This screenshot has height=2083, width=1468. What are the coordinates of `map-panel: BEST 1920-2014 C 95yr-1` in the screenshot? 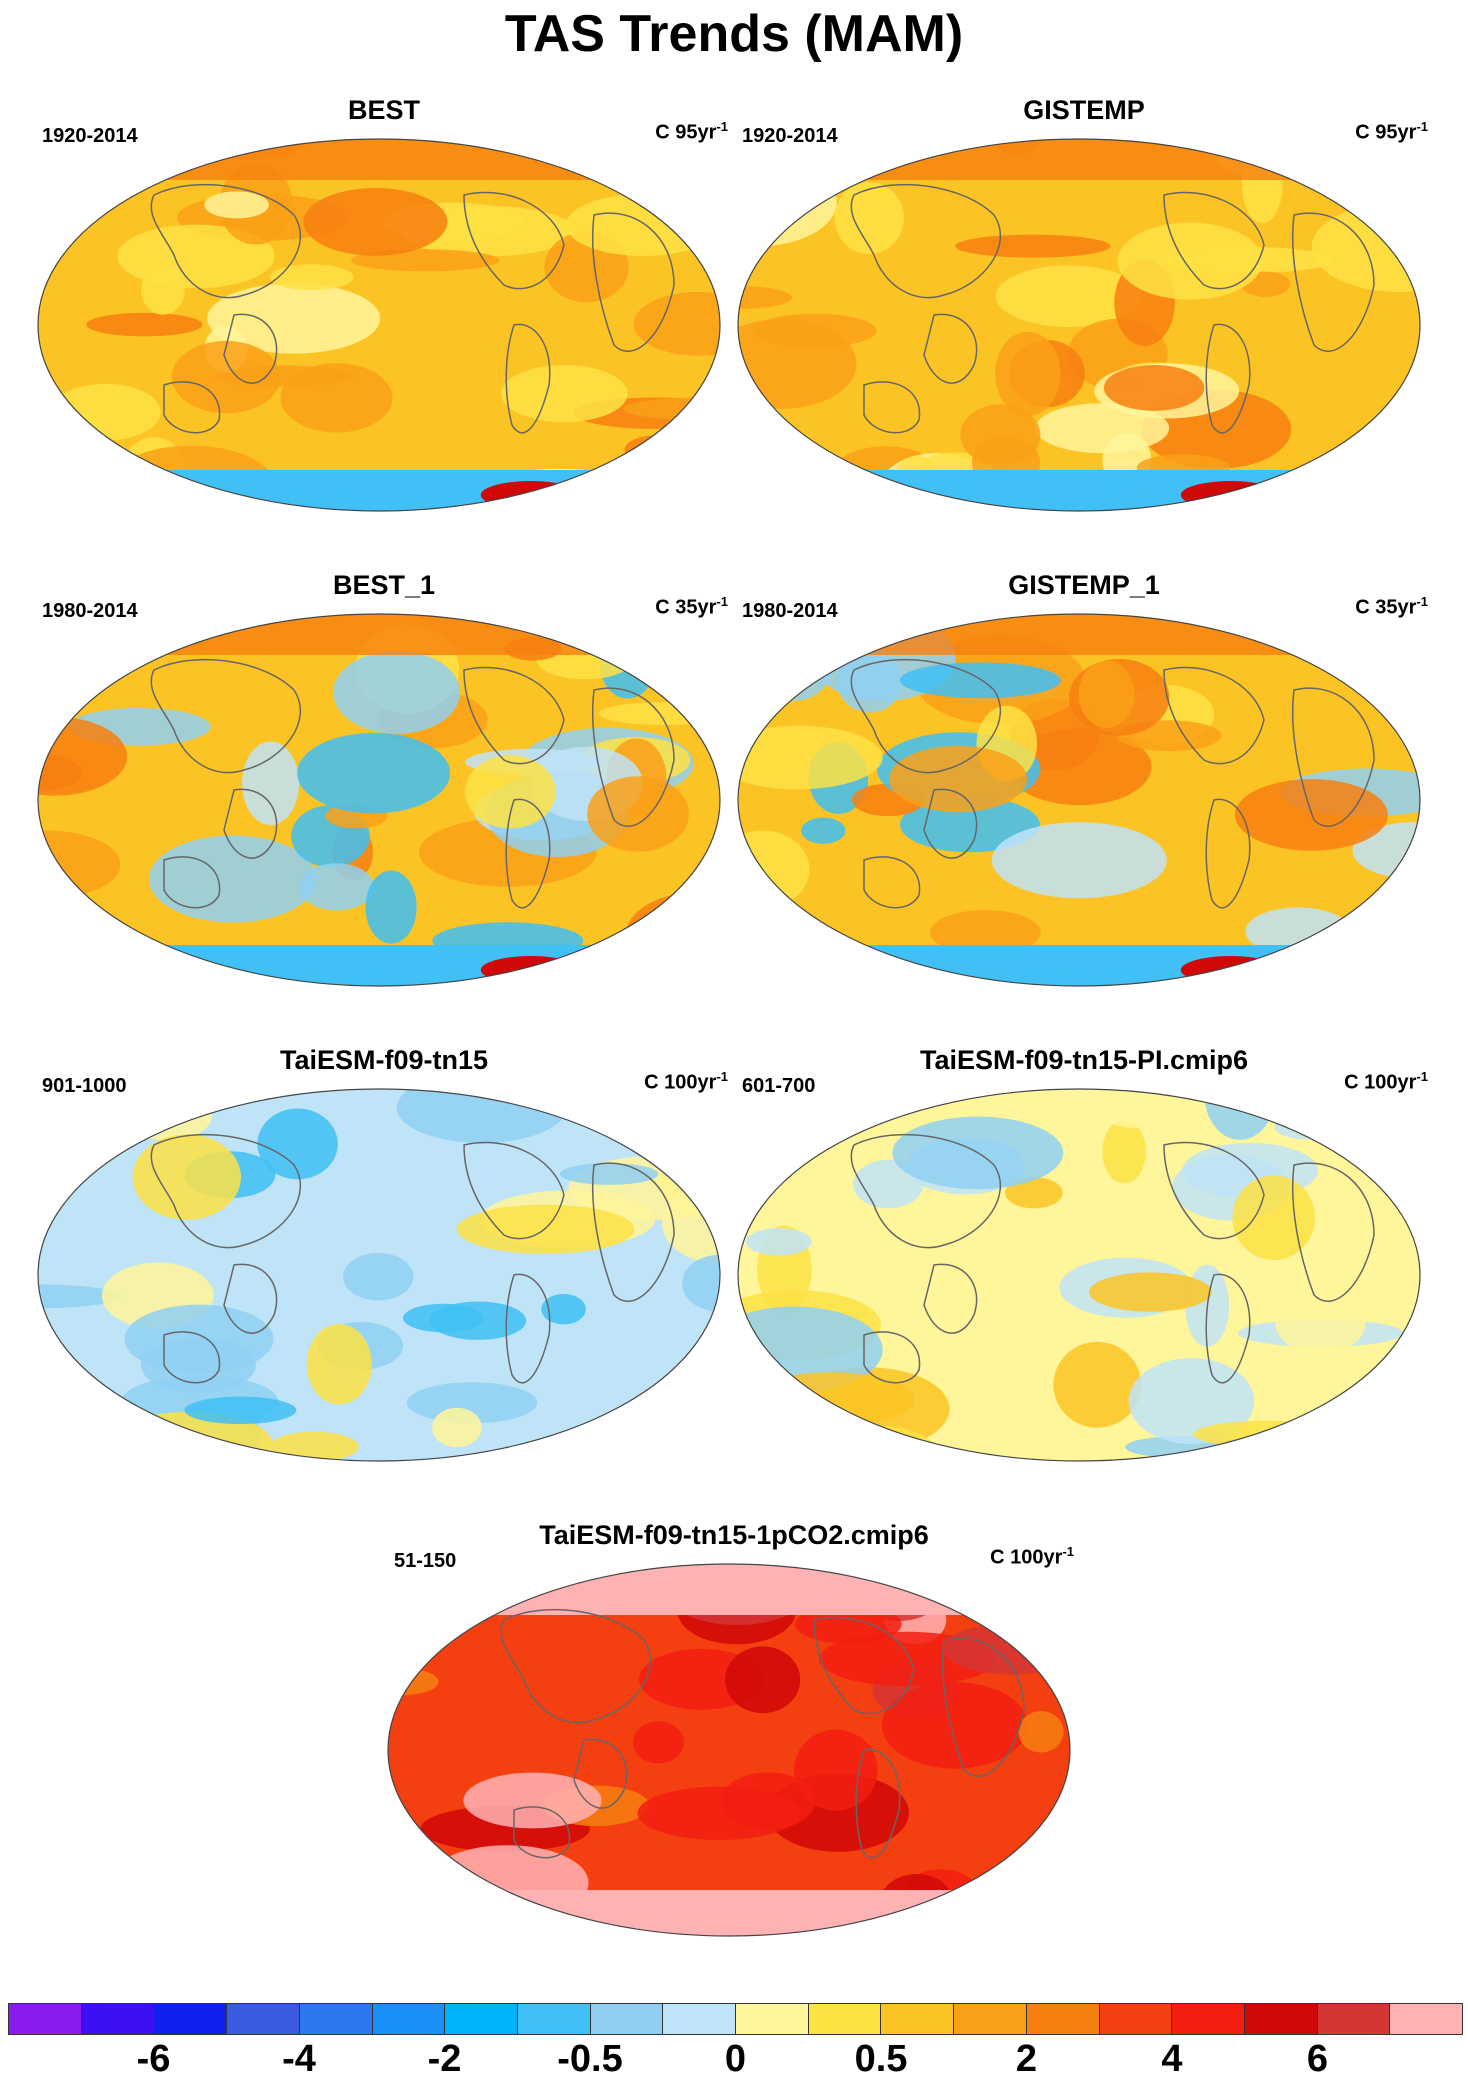 It's located at (384, 315).